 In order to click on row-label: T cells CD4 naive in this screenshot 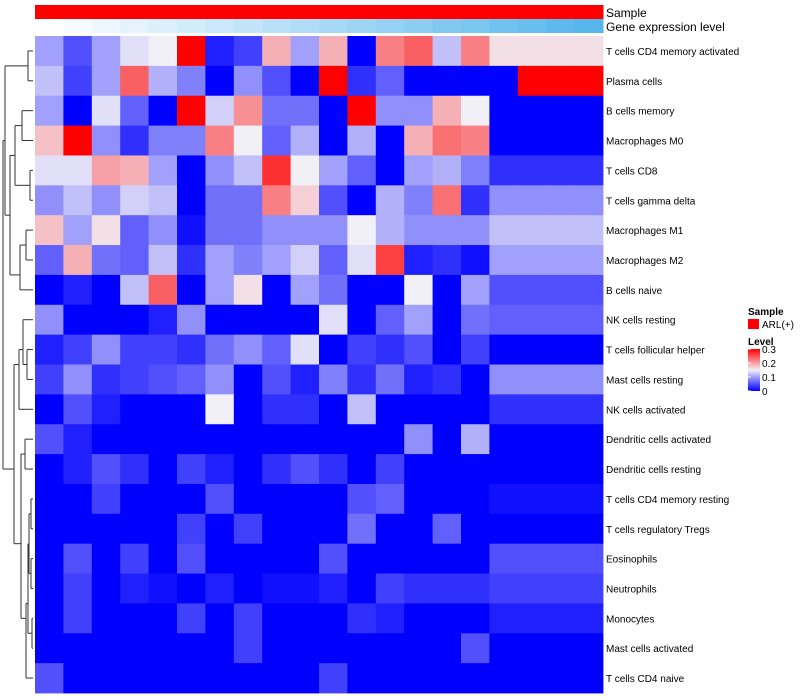, I will do `click(645, 679)`.